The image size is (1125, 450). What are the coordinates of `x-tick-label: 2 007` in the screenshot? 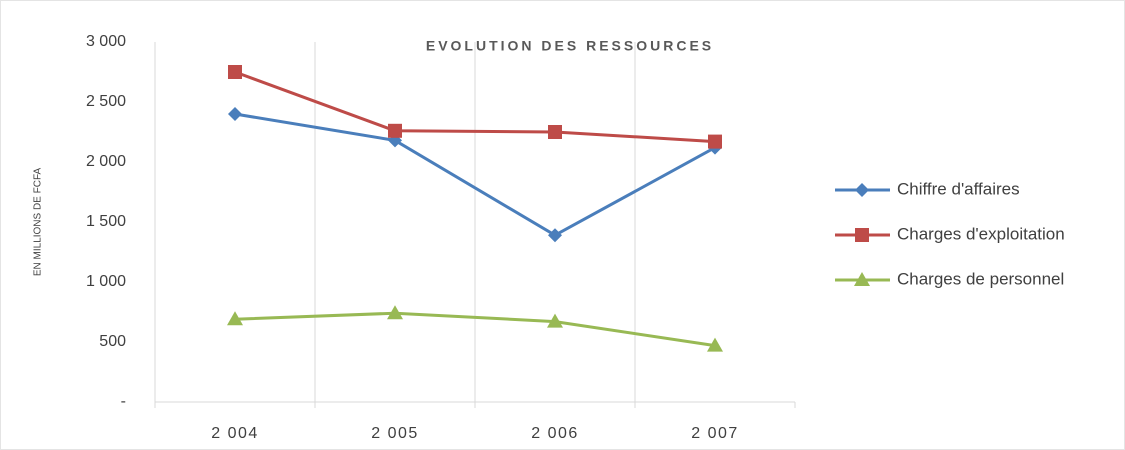 It's located at (715, 433).